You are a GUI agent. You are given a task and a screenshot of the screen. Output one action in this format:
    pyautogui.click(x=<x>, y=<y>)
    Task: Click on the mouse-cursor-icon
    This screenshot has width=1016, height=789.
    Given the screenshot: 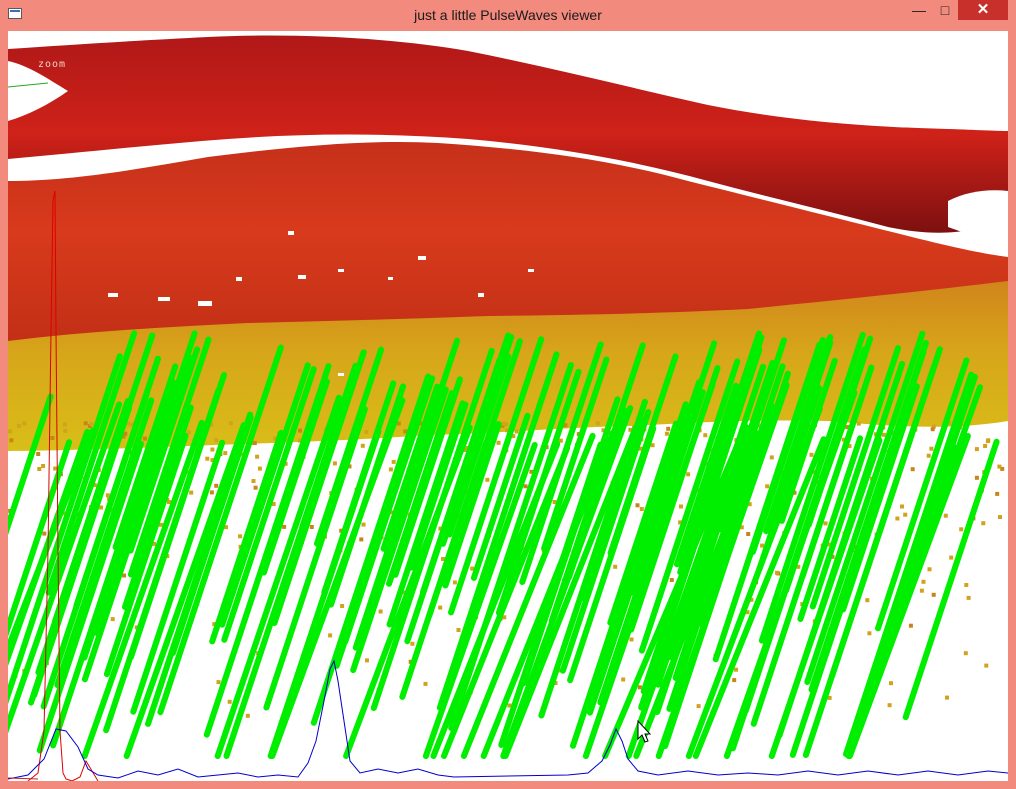 What is the action you would take?
    pyautogui.click(x=644, y=731)
    